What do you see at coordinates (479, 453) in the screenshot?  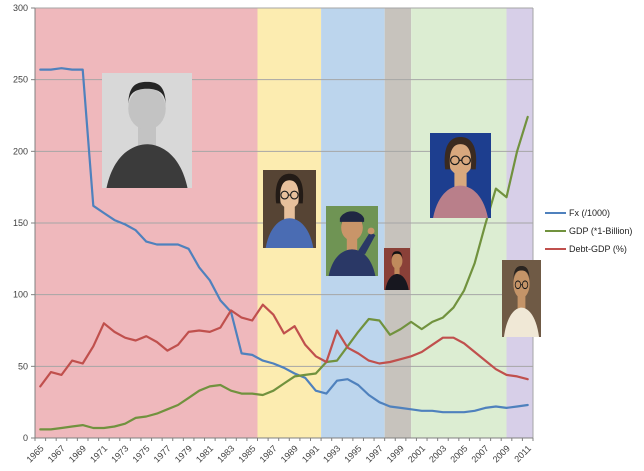 I see `x-axis-label: 2007` at bounding box center [479, 453].